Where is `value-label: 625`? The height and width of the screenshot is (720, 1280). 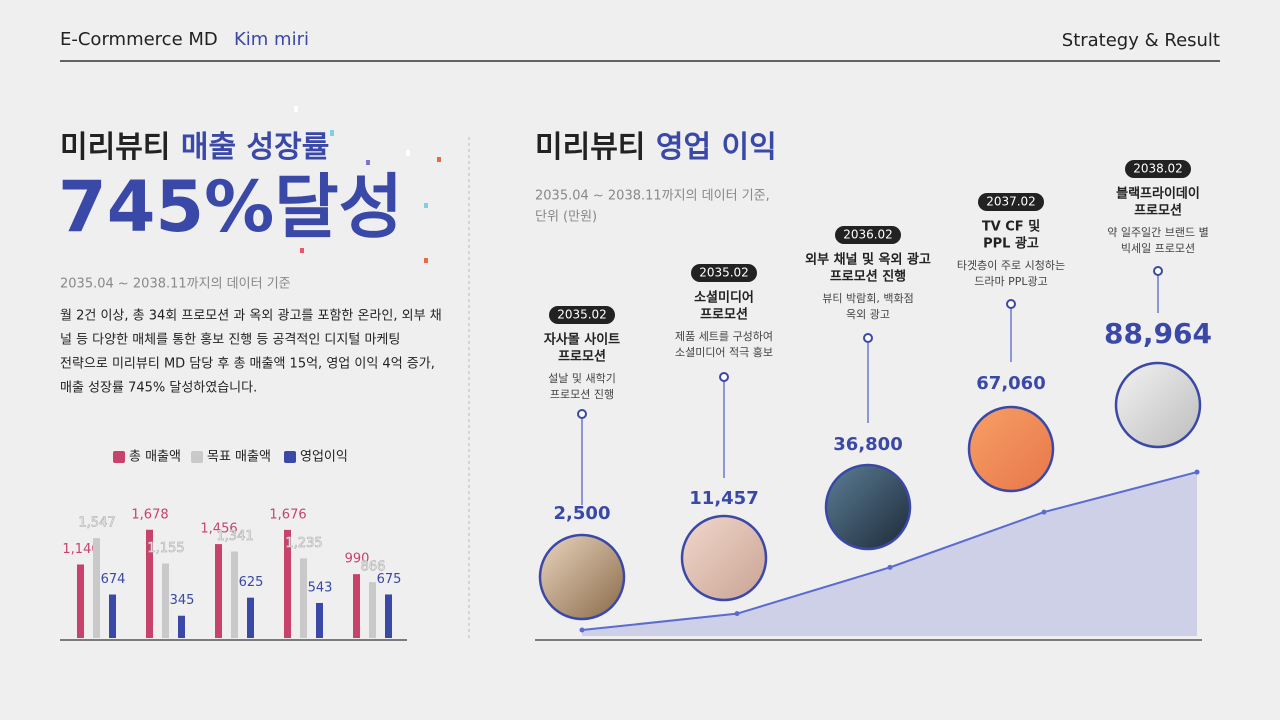
value-label: 625 is located at coordinates (251, 582).